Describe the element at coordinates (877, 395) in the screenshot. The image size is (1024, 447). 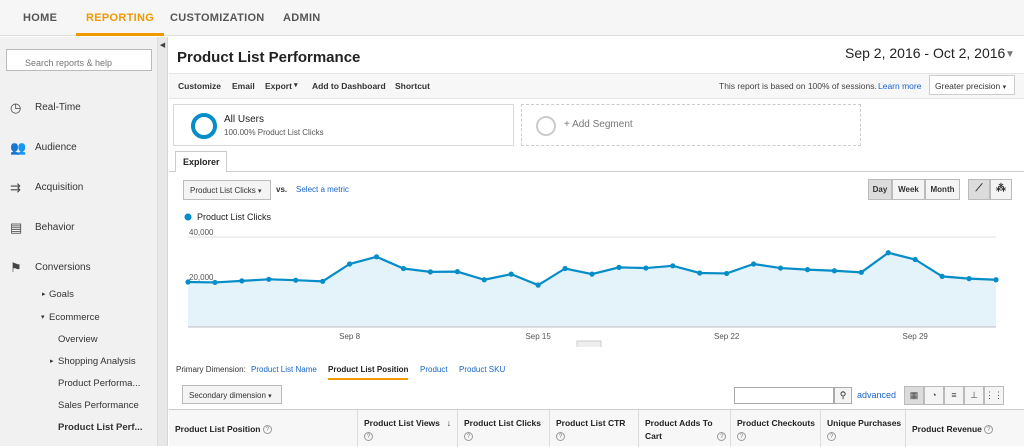
I see `advanced-filter-link: advanced` at that location.